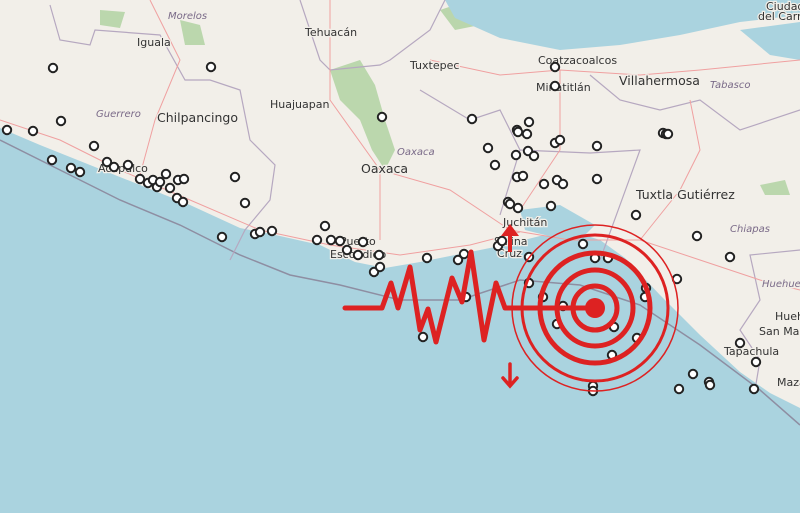 Image resolution: width=800 pixels, height=513 pixels. Describe the element at coordinates (299, 104) in the screenshot. I see `label-huajuapan: Huajuapan` at that location.